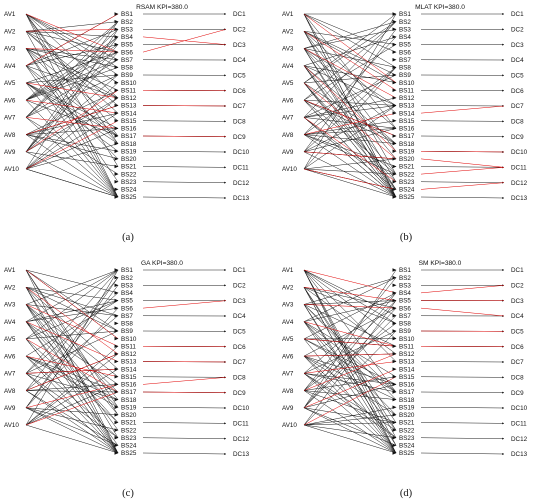 The height and width of the screenshot is (499, 550). I want to click on bs-node-label: BS22, so click(407, 430).